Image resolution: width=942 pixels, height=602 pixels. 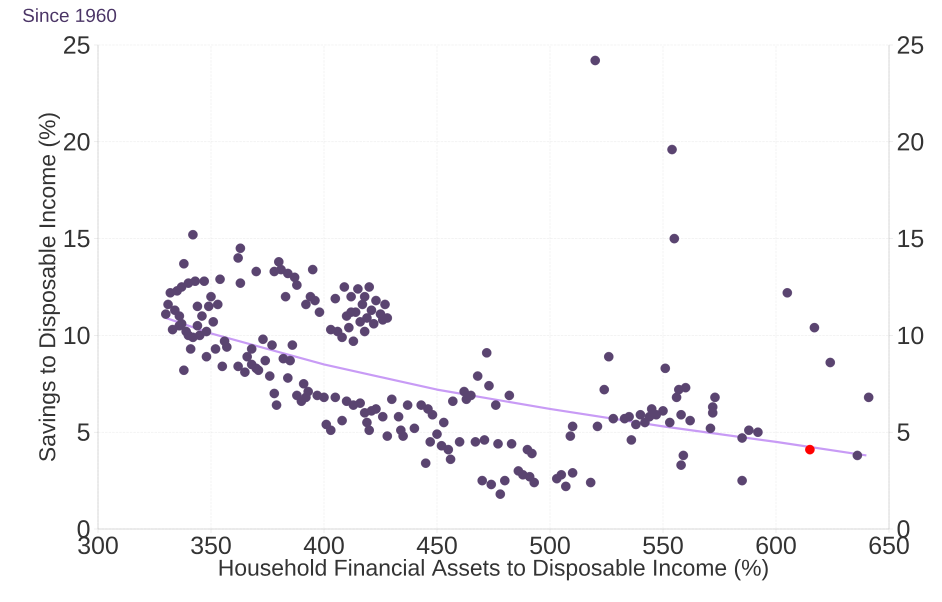 I want to click on y2-tick-label: 20, so click(x=911, y=141).